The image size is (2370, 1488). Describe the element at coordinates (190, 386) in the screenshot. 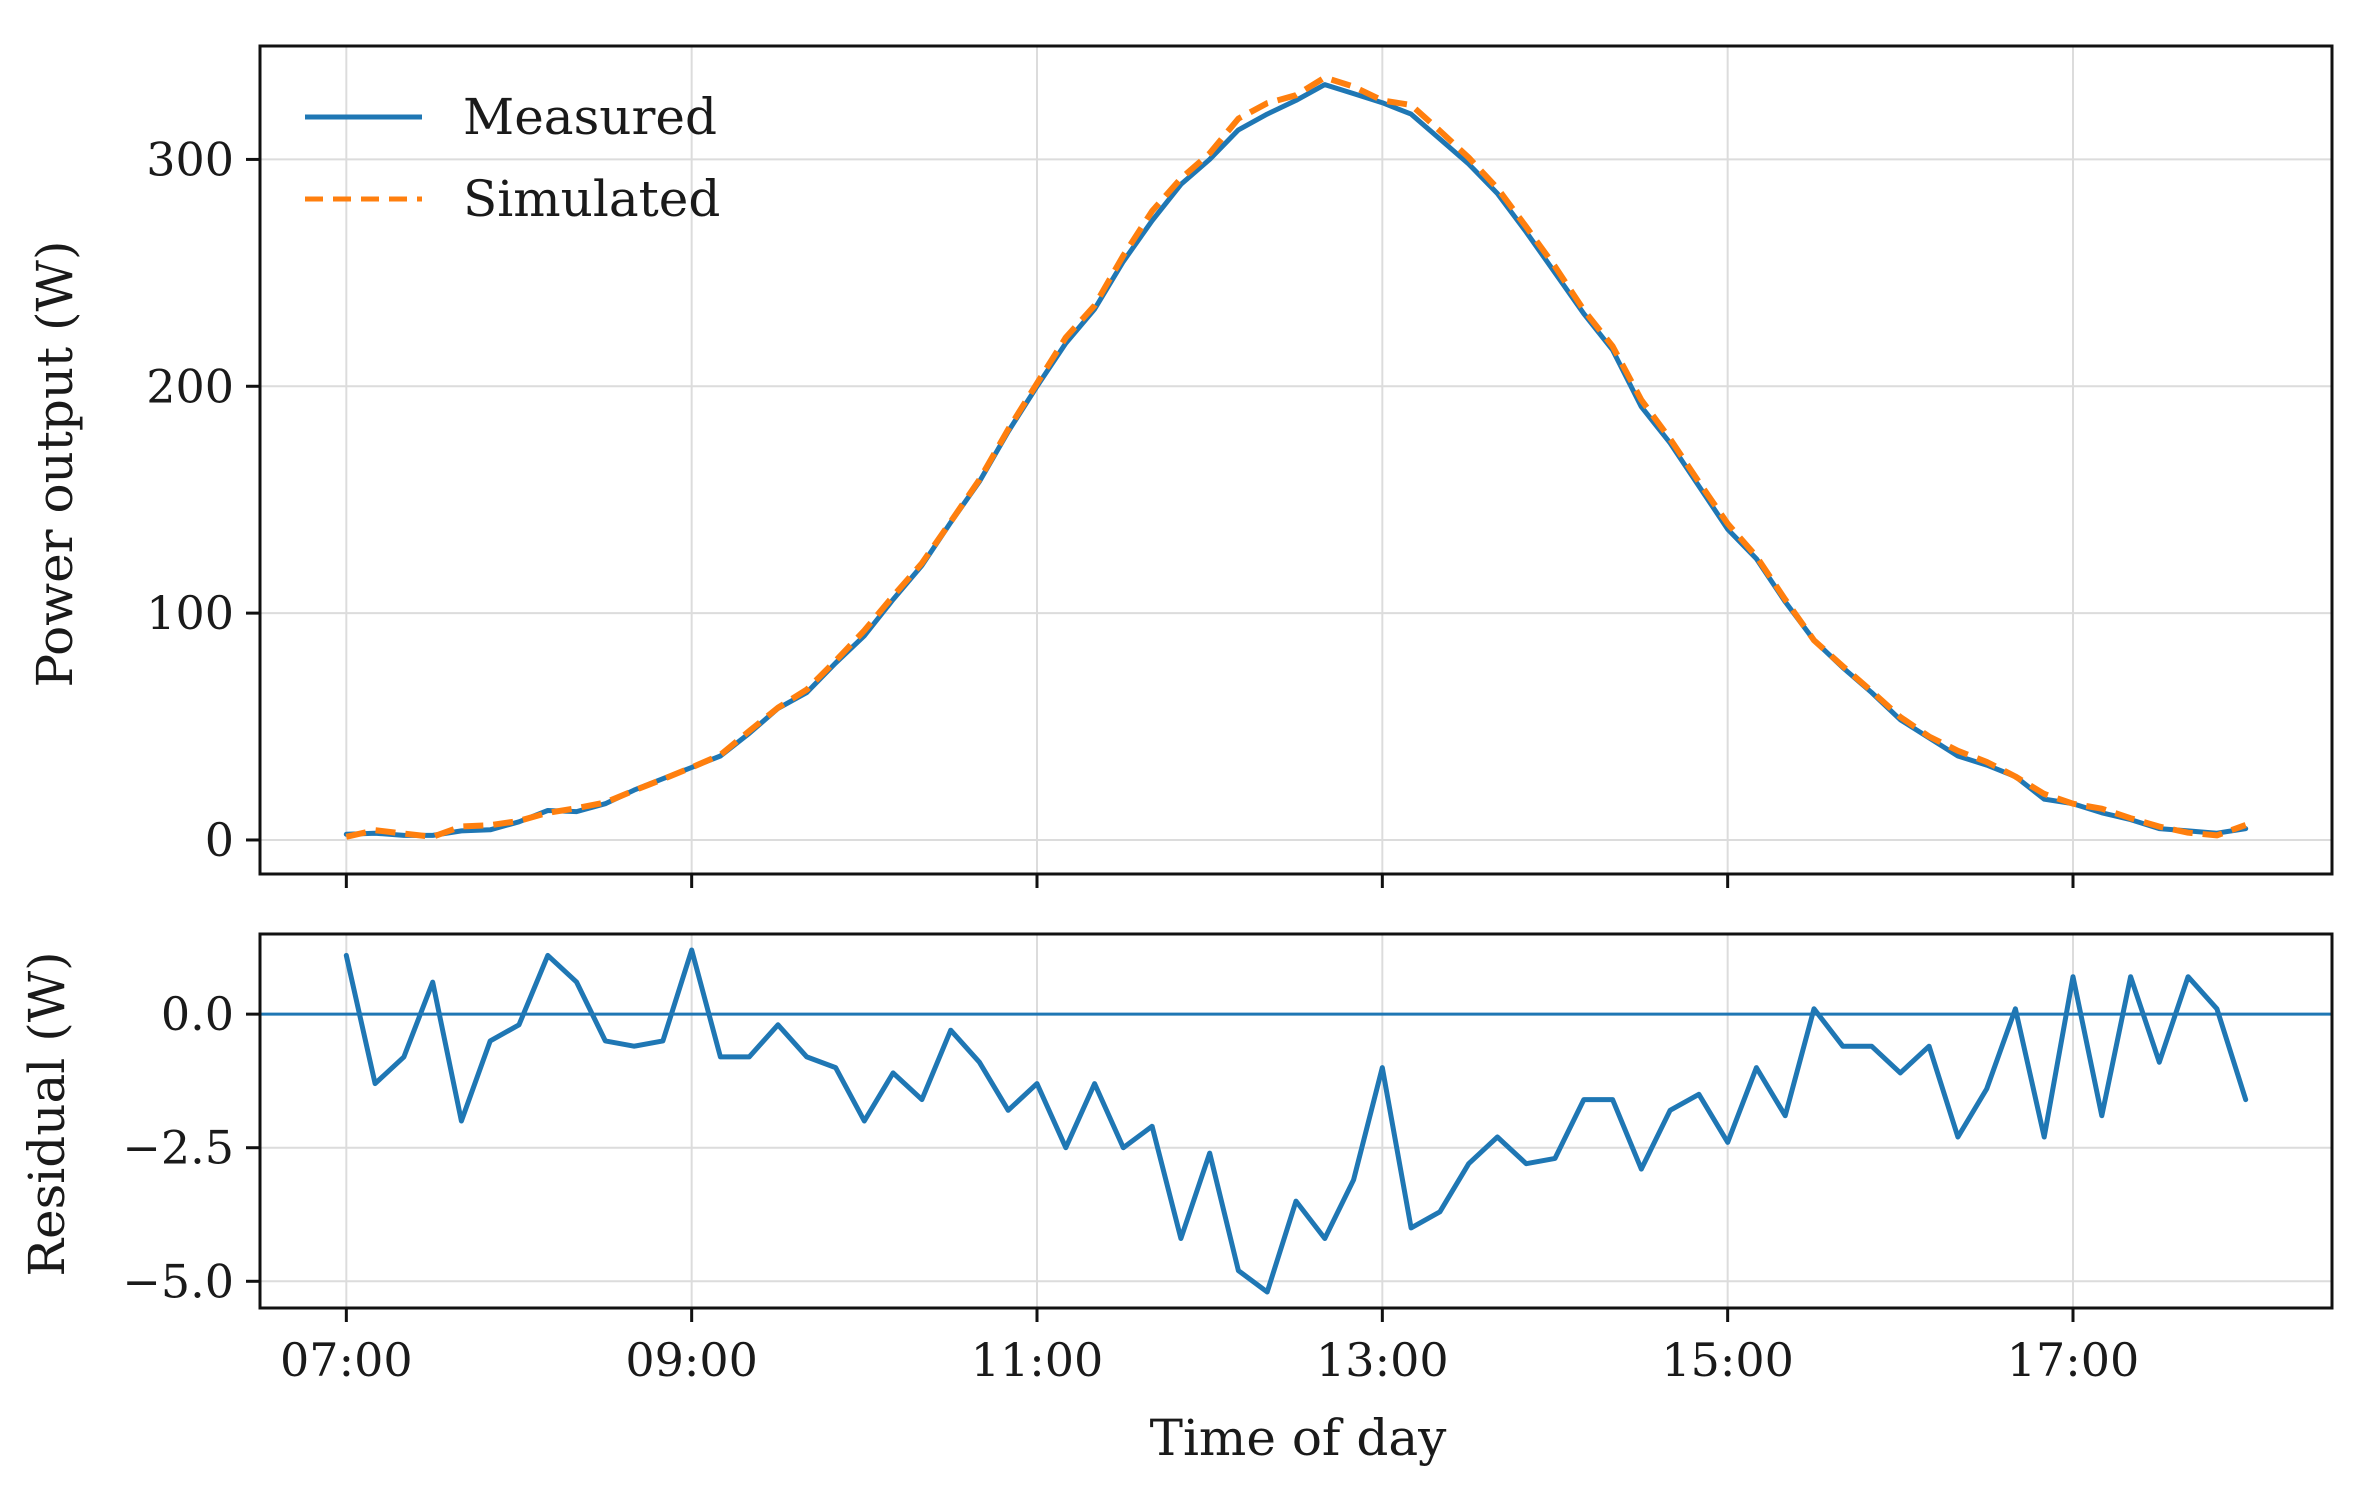

I see `top-y-tick-label-2: 200` at that location.